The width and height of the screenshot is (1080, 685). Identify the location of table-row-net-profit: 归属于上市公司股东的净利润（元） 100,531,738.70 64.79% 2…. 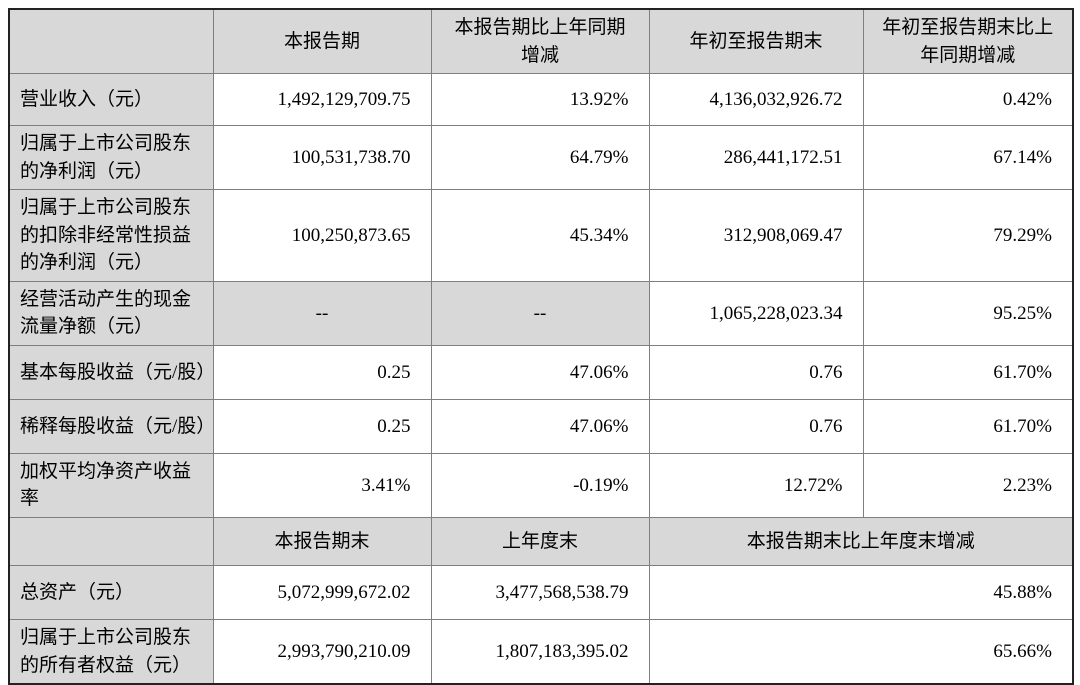
(541, 158).